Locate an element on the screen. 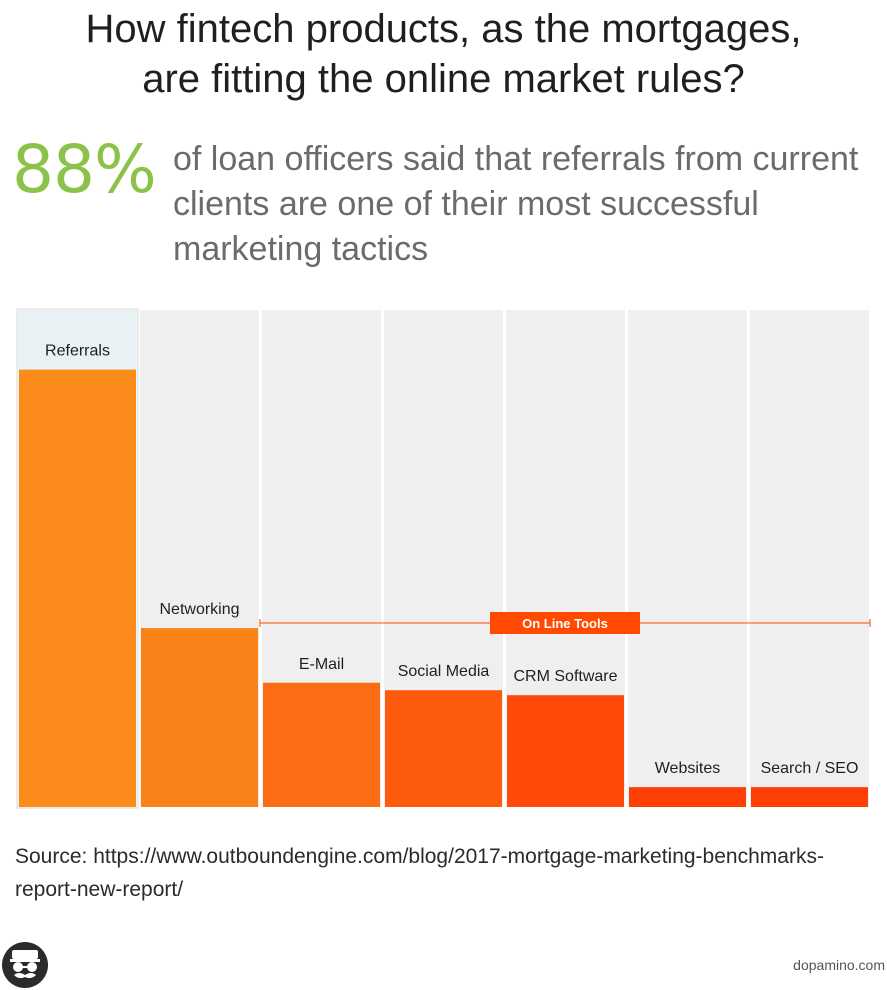  bar-websites is located at coordinates (687, 797).